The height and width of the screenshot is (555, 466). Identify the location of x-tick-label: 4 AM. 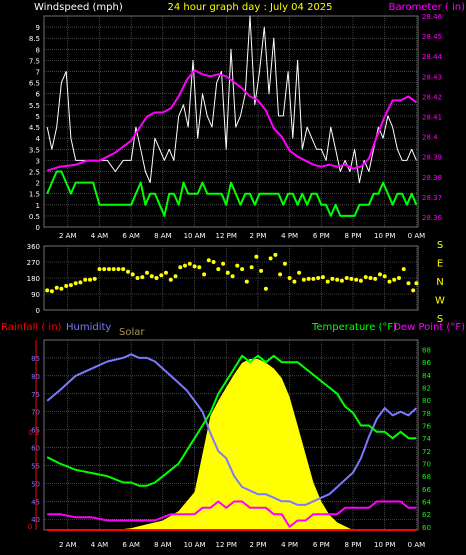
(100, 236).